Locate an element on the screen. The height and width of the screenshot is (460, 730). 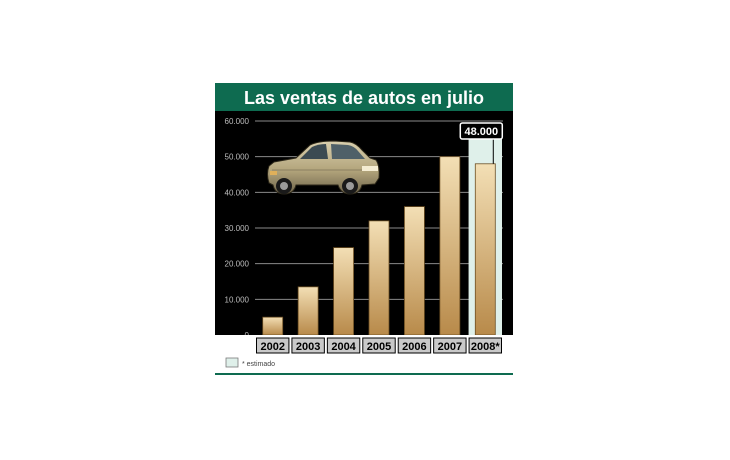
category-label: 2005 is located at coordinates (379, 347).